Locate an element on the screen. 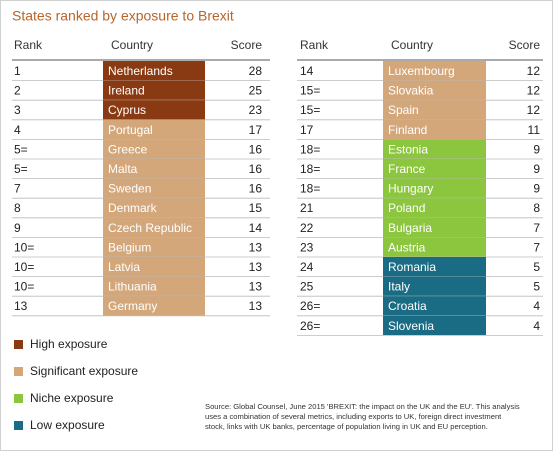 The height and width of the screenshot is (451, 553). country: Netherlands is located at coordinates (140, 71).